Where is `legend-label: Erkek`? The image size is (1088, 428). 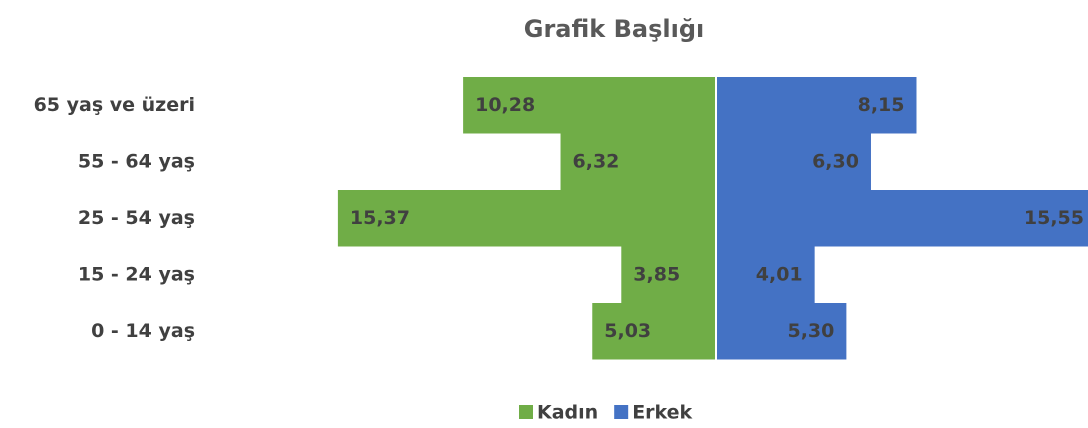
legend-label: Erkek is located at coordinates (662, 413).